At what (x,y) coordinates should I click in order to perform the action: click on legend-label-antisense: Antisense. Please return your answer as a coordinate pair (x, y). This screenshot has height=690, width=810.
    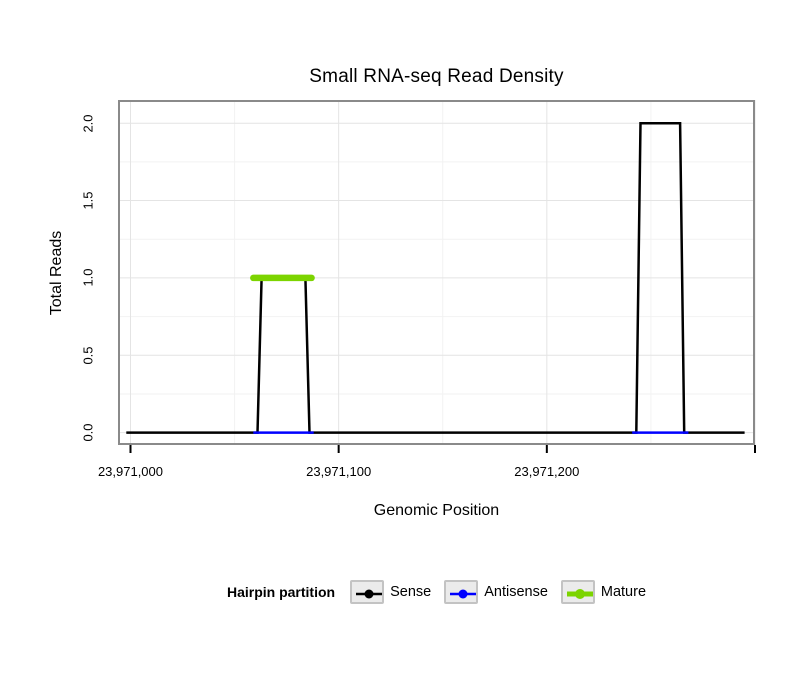
    Looking at the image, I should click on (516, 592).